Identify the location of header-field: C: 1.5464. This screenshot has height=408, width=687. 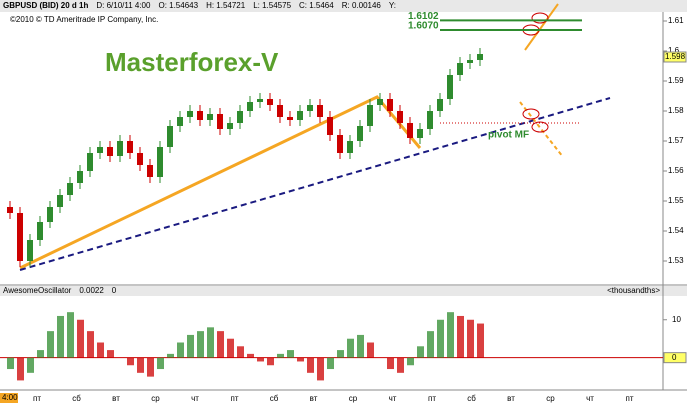
(316, 5).